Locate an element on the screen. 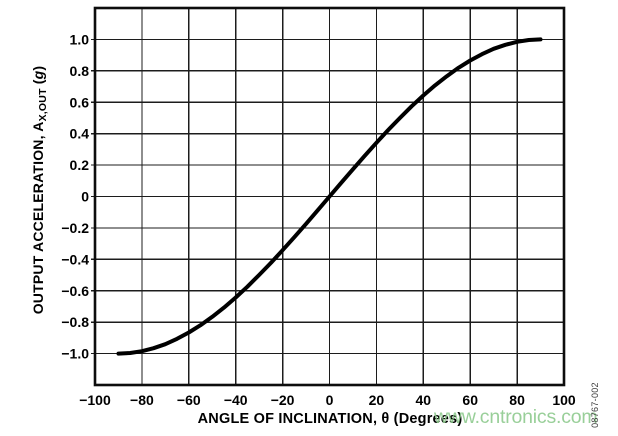 Image resolution: width=618 pixels, height=436 pixels. y-tick-label: −0.4 is located at coordinates (75, 259).